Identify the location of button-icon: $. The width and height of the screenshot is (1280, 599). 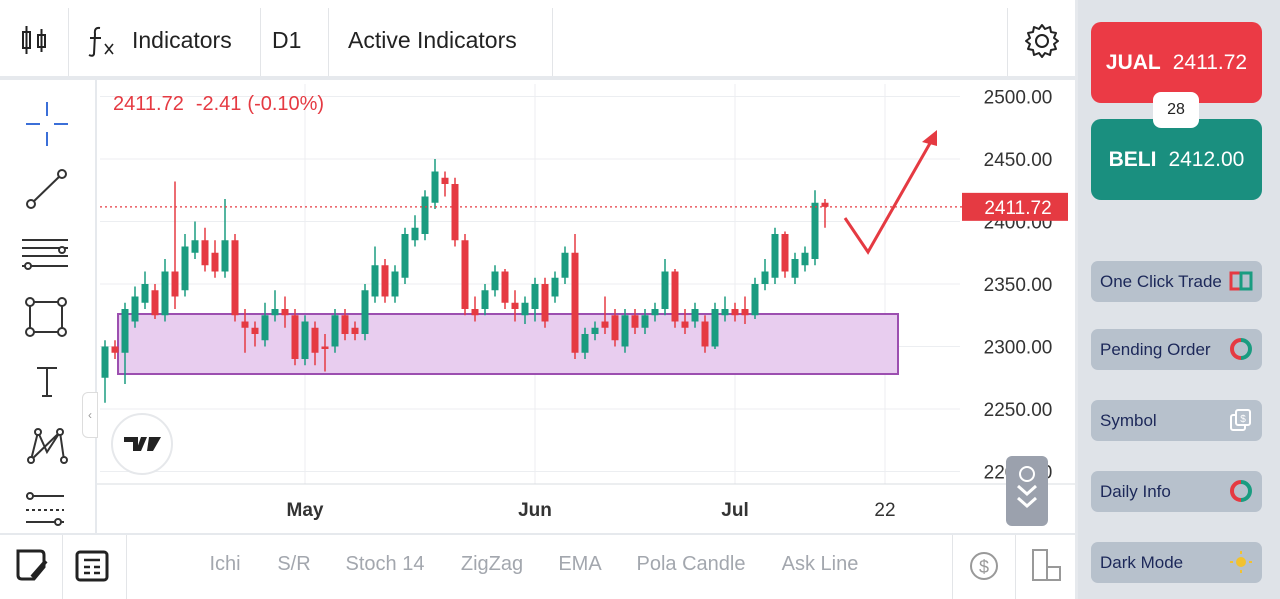
(1240, 420).